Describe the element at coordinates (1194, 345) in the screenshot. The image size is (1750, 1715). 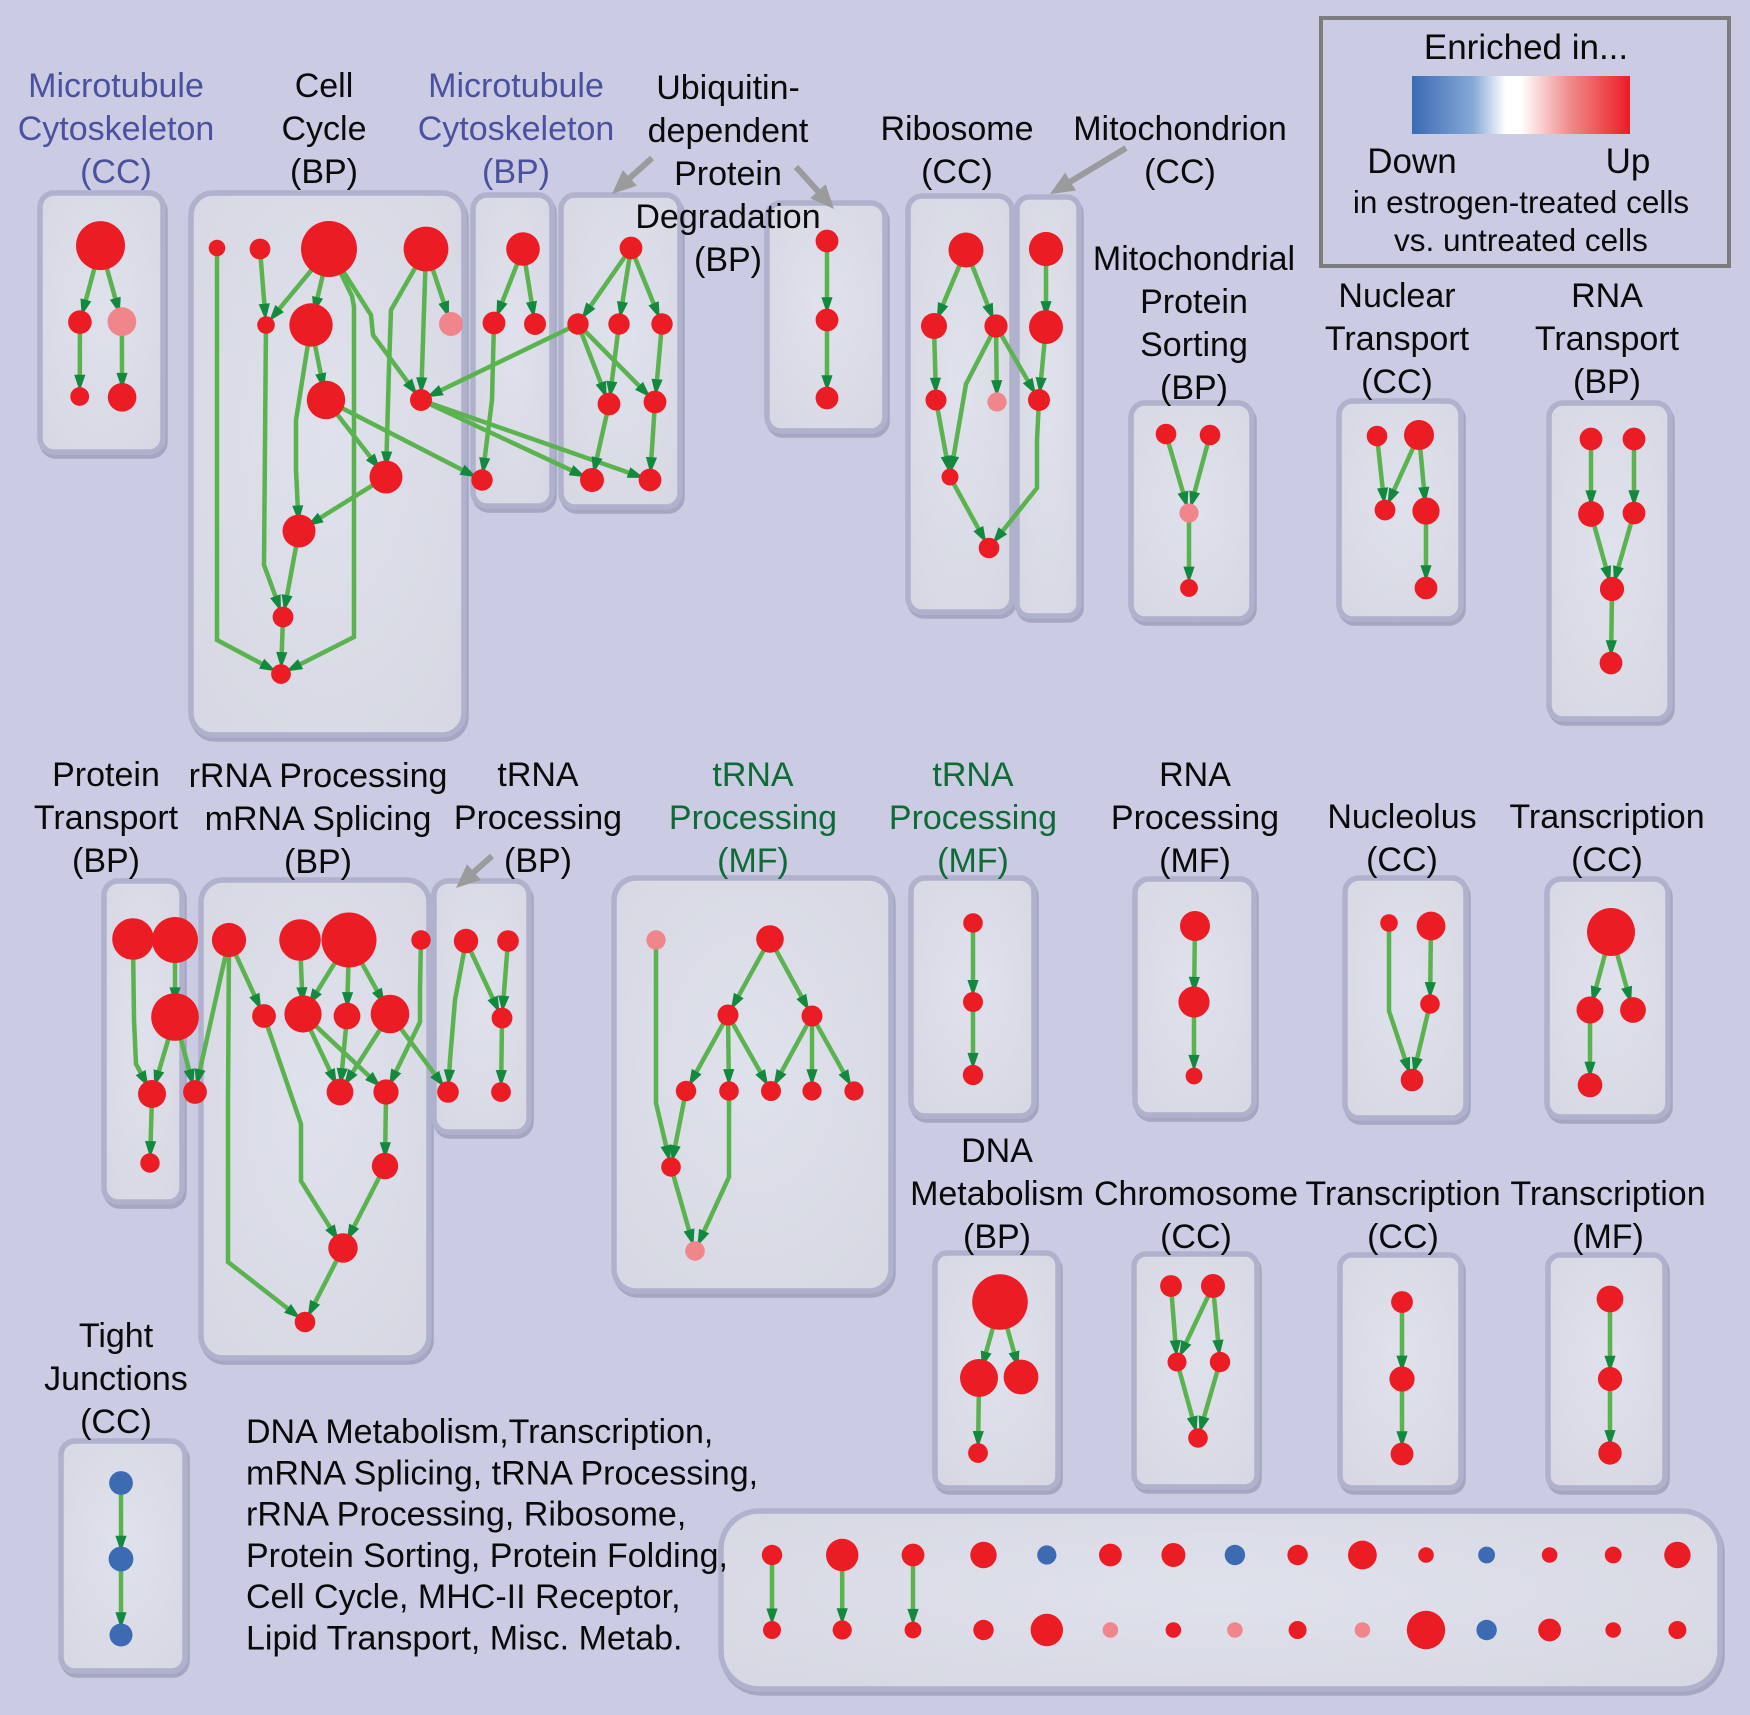
I see `svg-text: Sorting` at that location.